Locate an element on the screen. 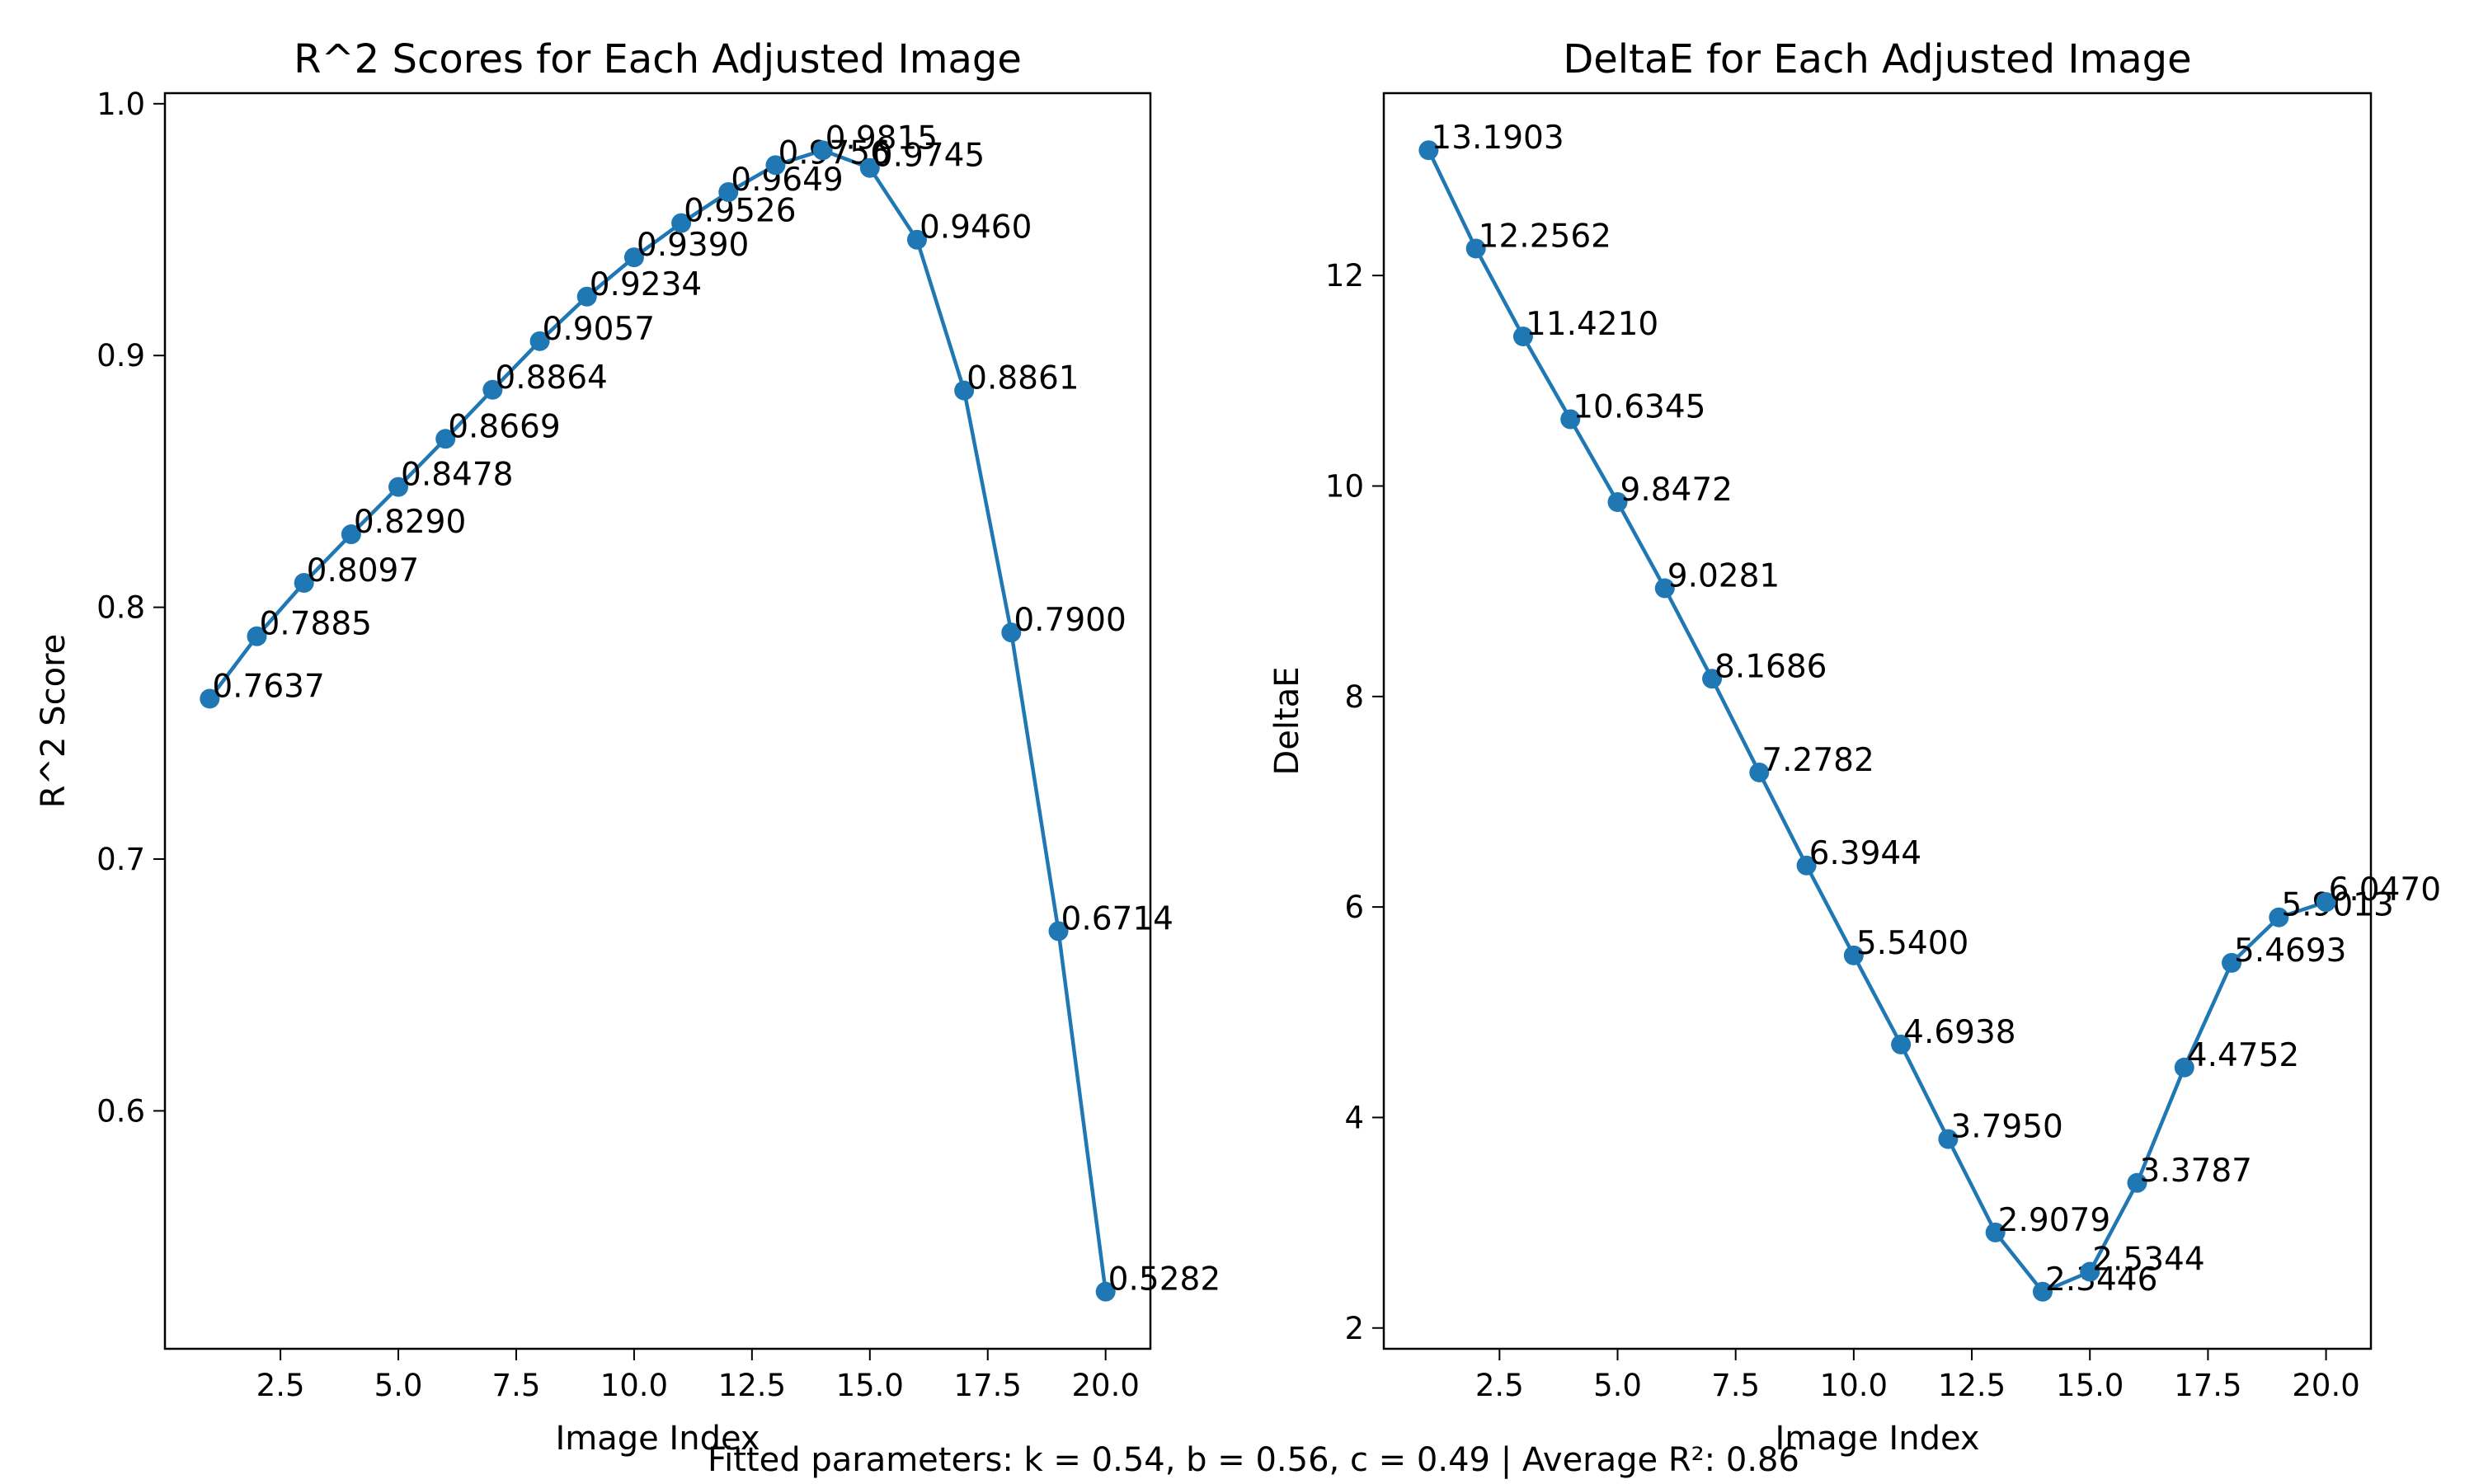 Image resolution: width=2474 pixels, height=1484 pixels. deltae-data-label: 4.4752 is located at coordinates (2243, 1055).